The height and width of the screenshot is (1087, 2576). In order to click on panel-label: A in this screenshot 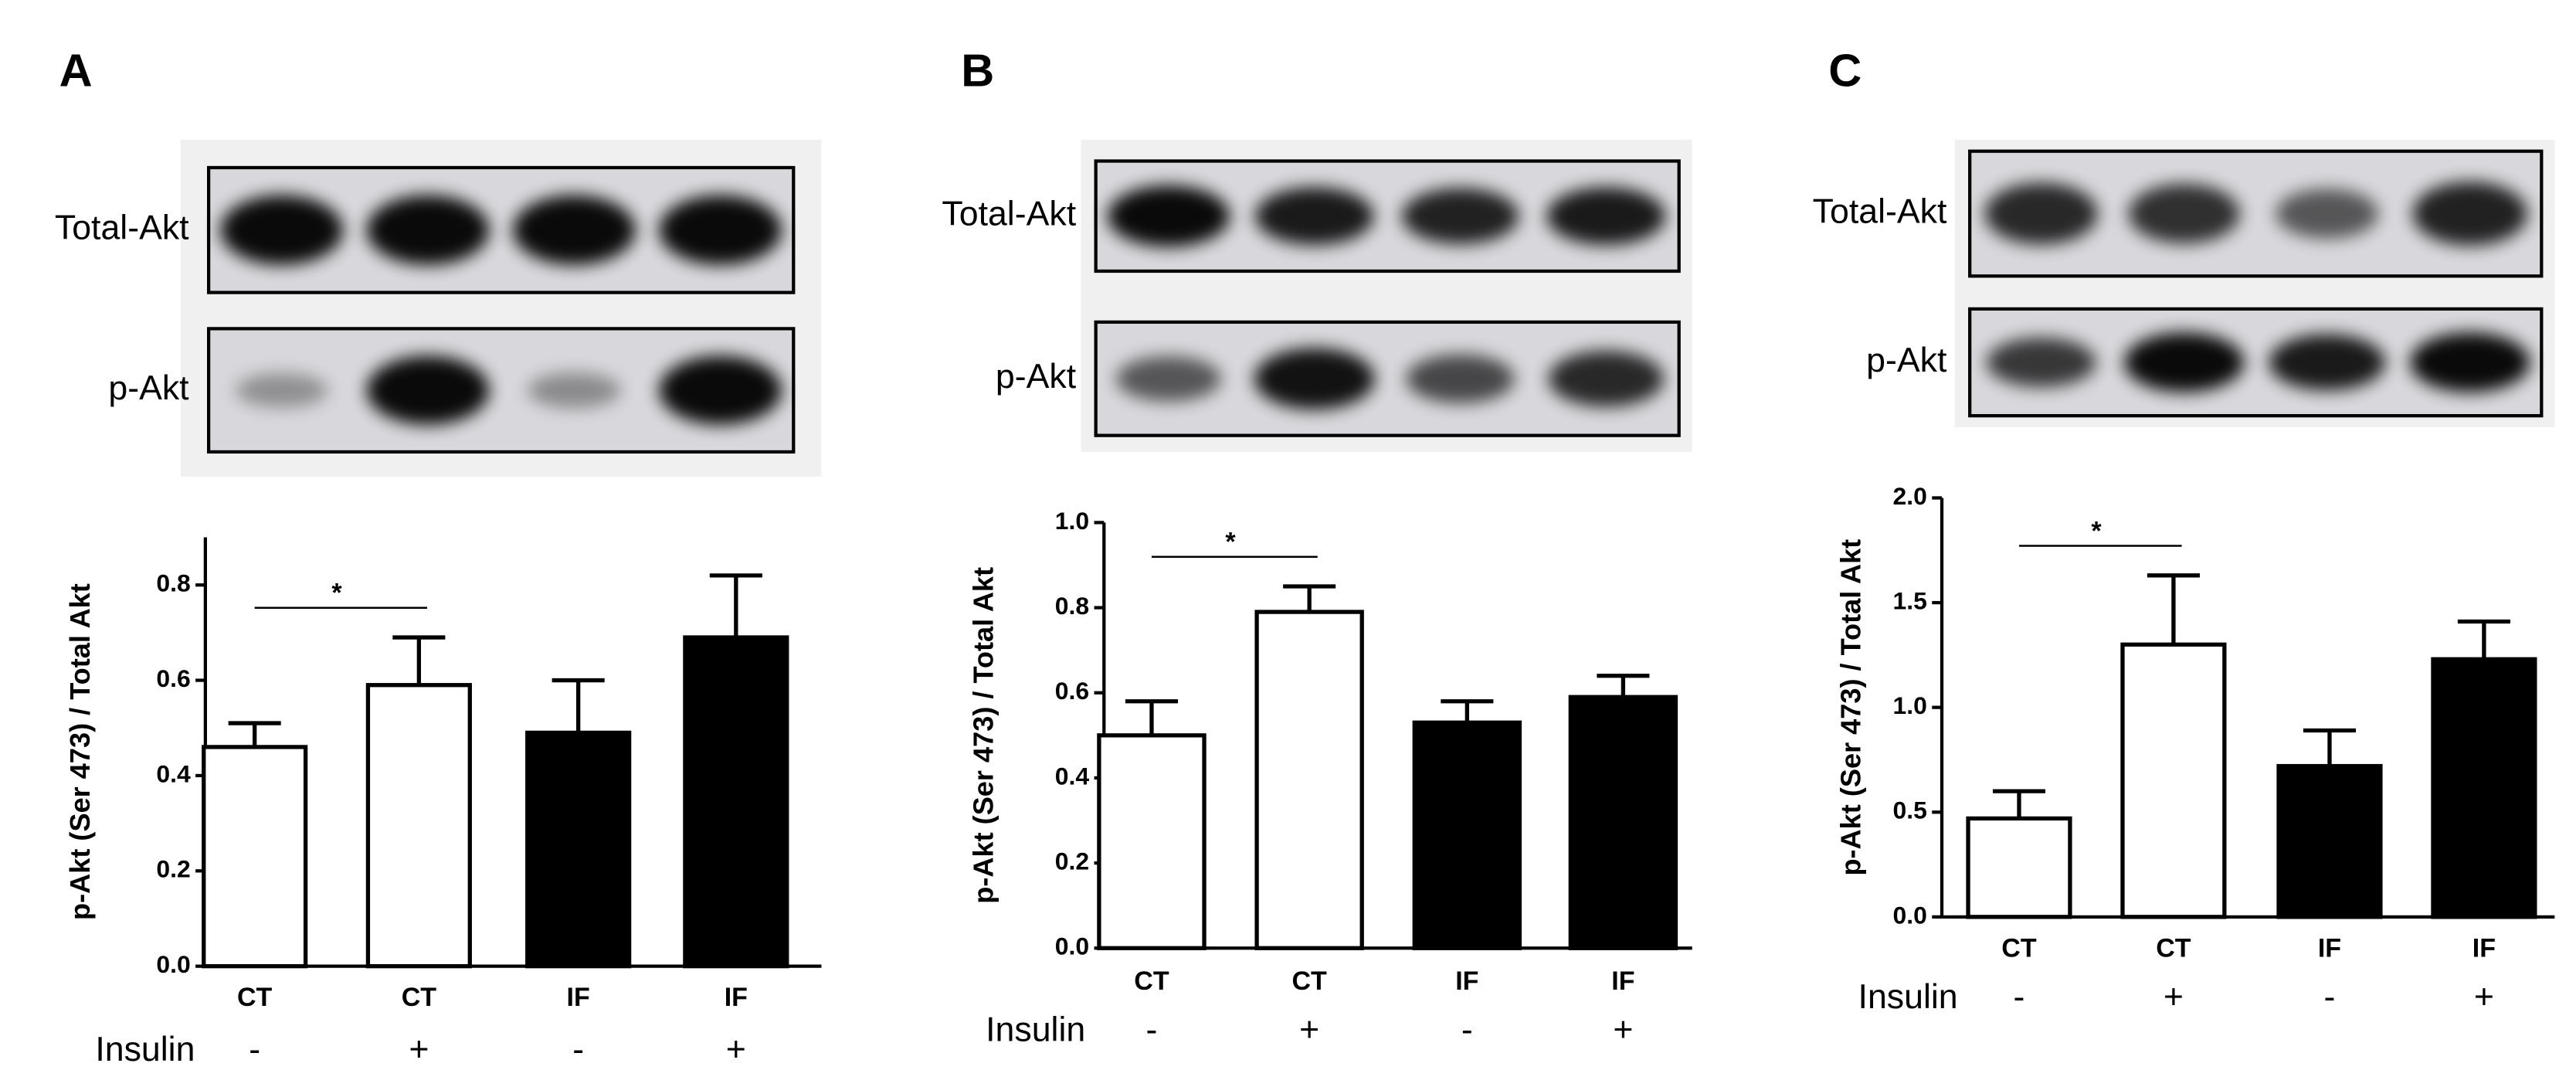, I will do `click(76, 70)`.